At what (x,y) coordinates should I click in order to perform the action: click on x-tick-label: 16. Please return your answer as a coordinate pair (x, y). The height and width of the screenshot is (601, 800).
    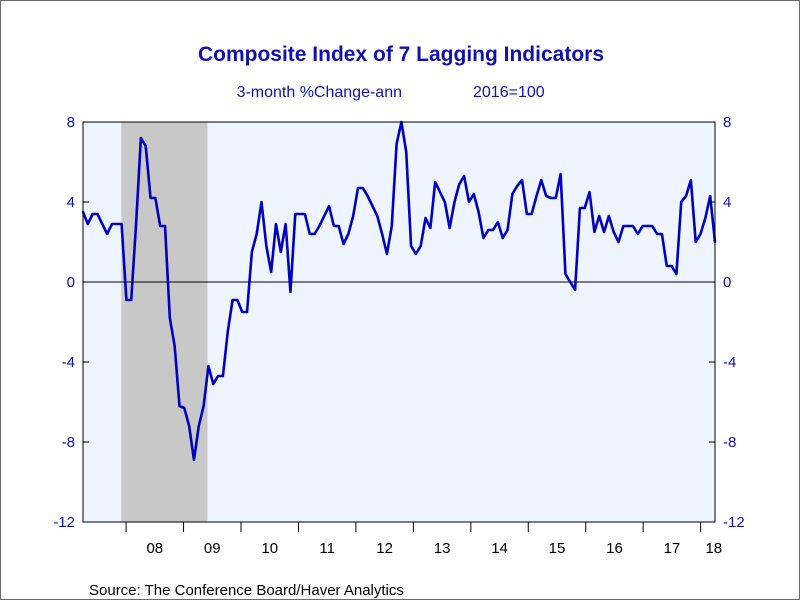
    Looking at the image, I should click on (614, 548).